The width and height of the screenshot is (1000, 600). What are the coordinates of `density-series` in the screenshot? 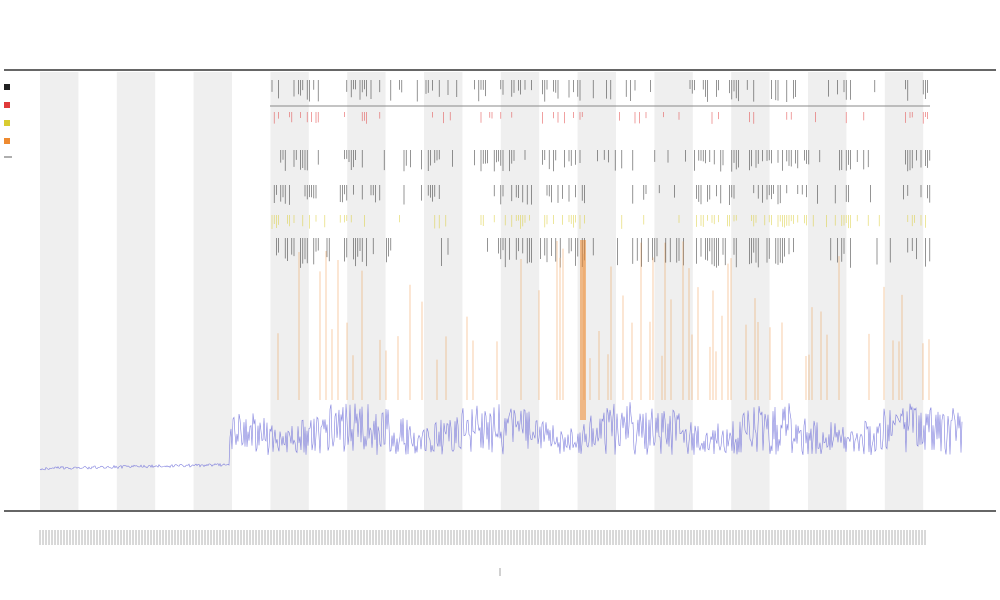 It's located at (501, 436).